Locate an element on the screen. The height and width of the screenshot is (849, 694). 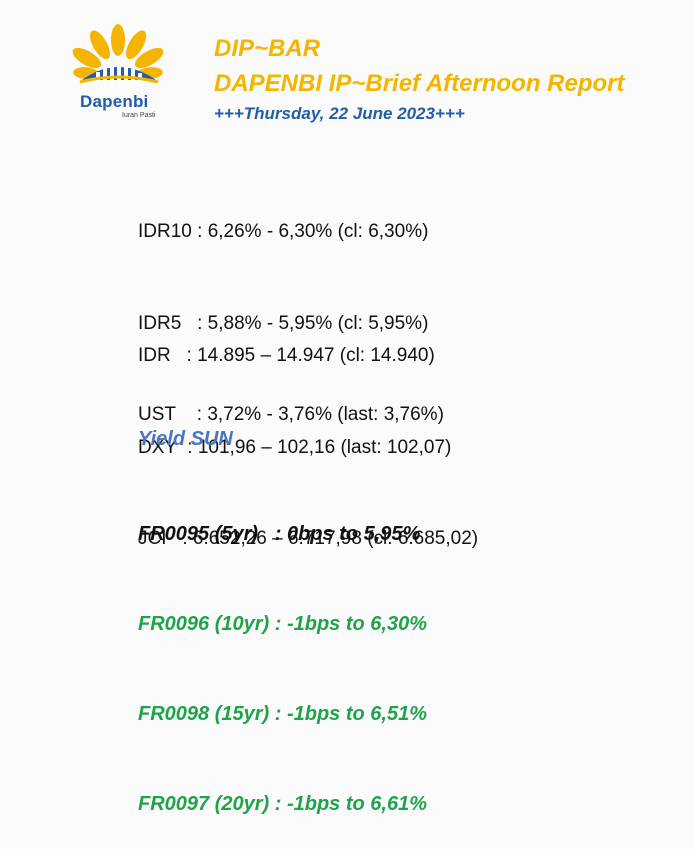
dapenbi-logo: Dapenbi Iuran Pasti is located at coordinates (119, 76).